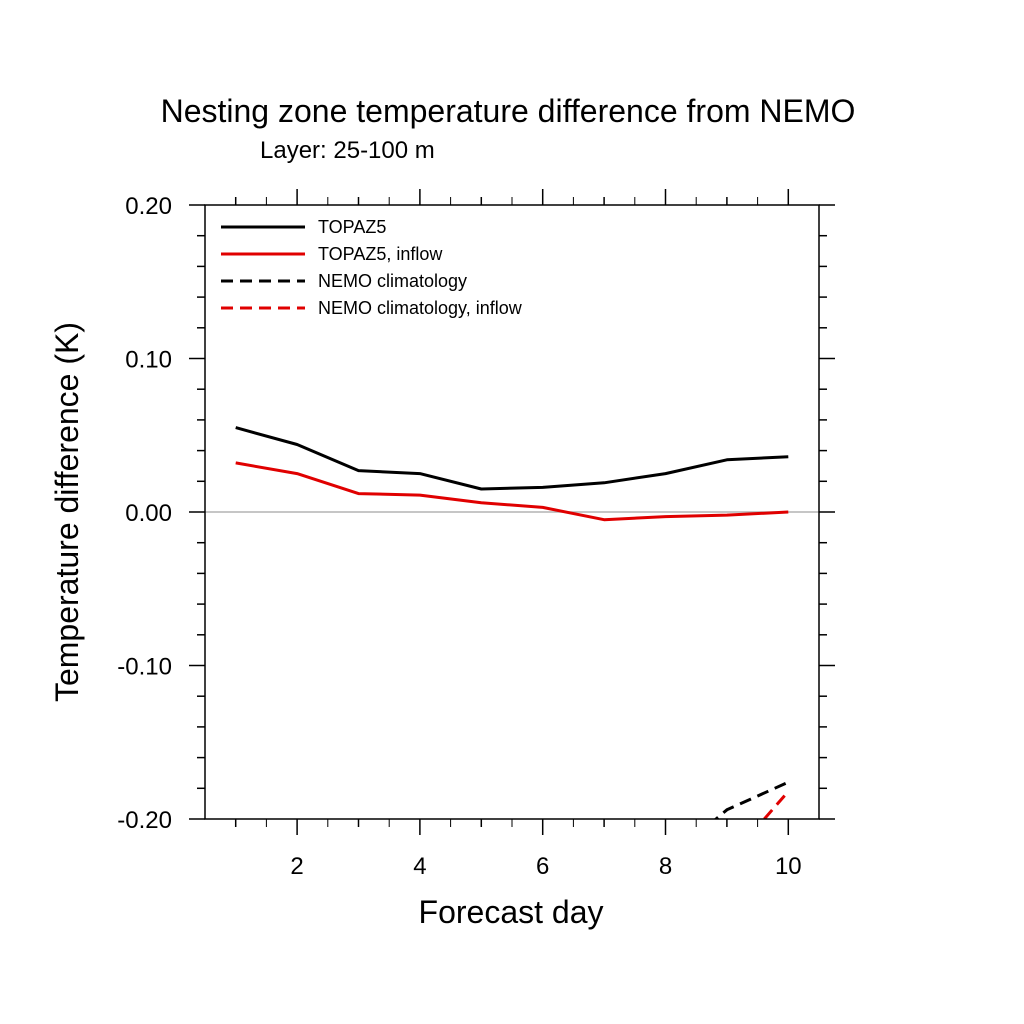 The width and height of the screenshot is (1024, 1024). Describe the element at coordinates (148, 513) in the screenshot. I see `y-tick-label: 0.00` at that location.